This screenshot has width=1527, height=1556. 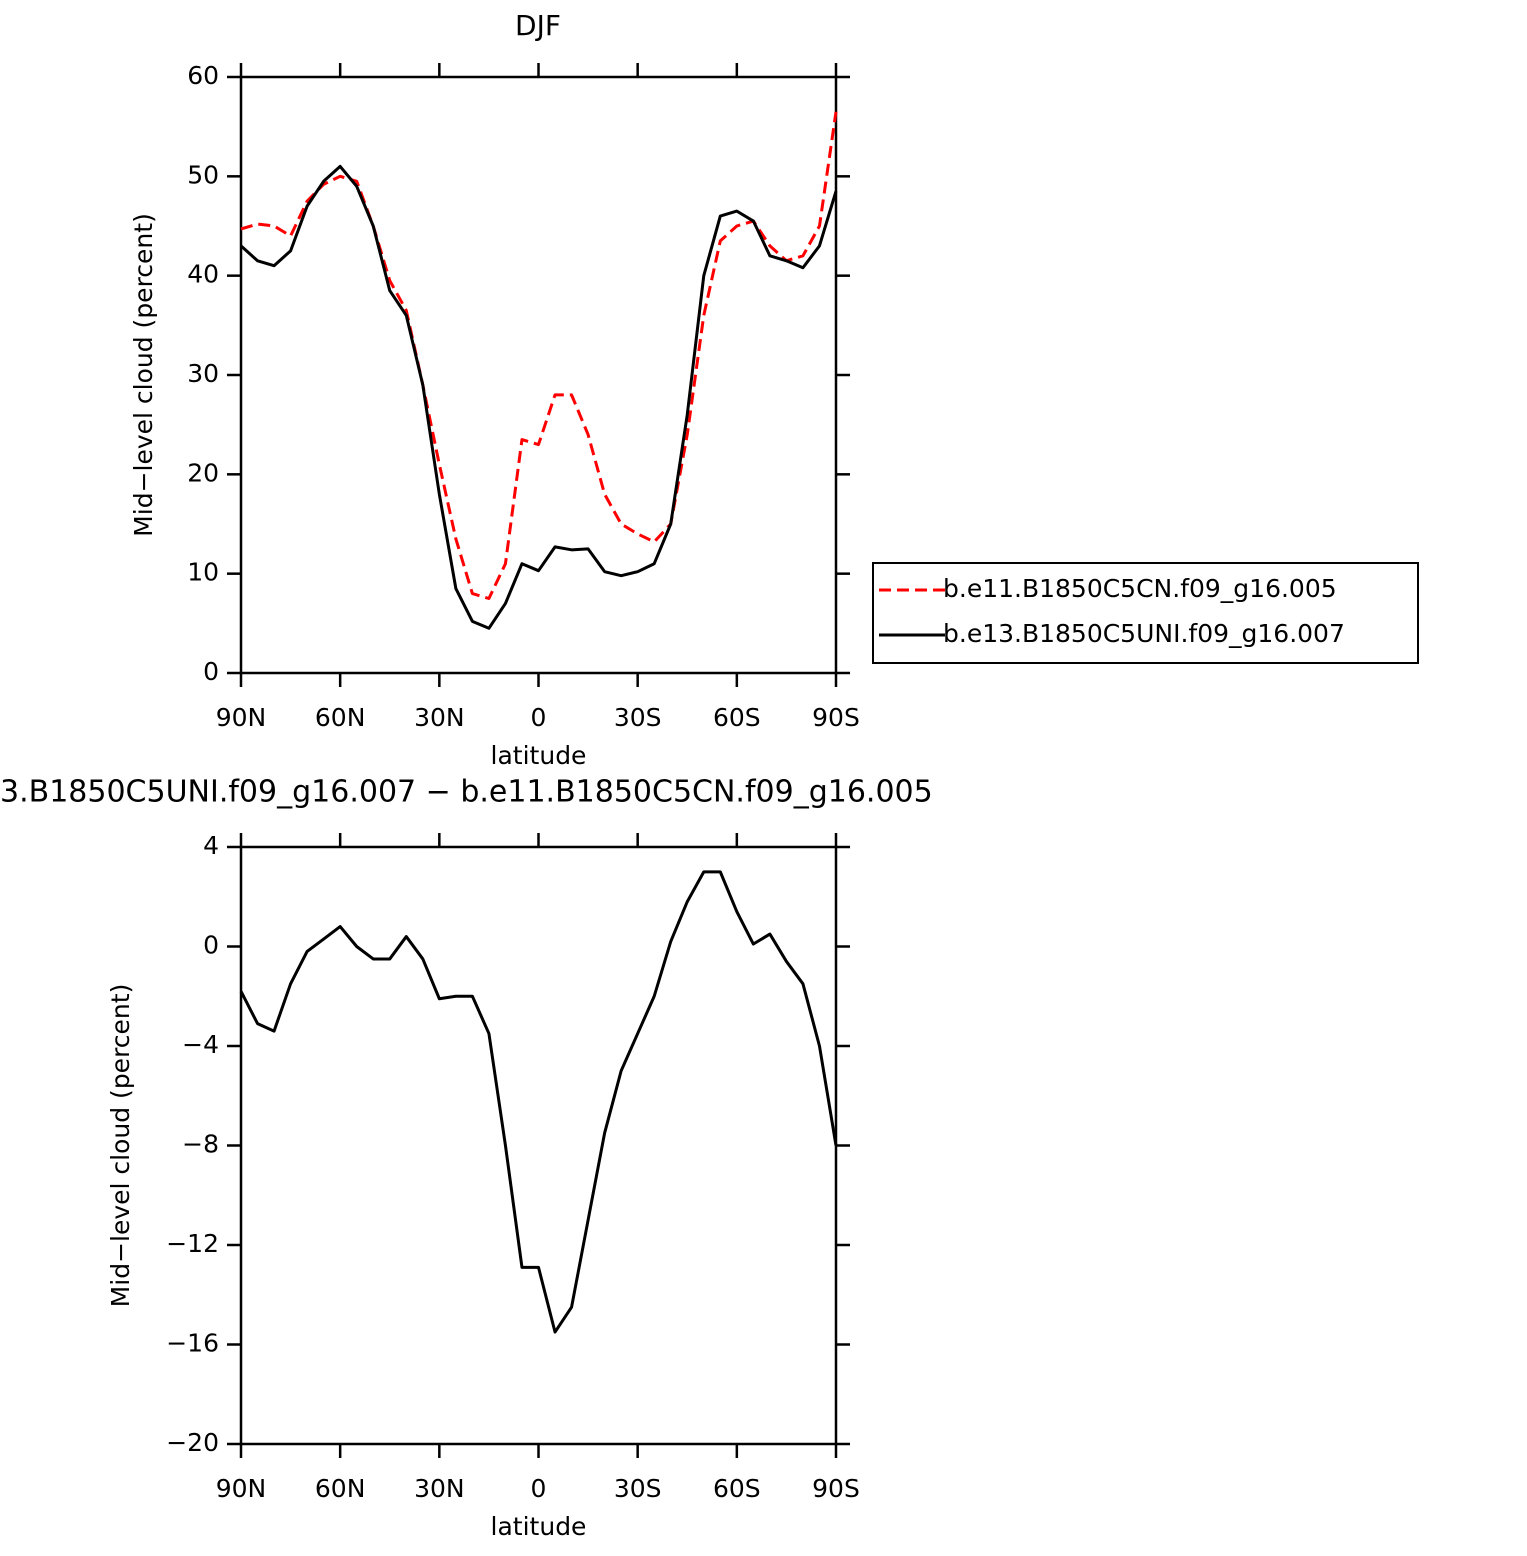 What do you see at coordinates (203, 572) in the screenshot?
I see `y-tick-label: 10` at bounding box center [203, 572].